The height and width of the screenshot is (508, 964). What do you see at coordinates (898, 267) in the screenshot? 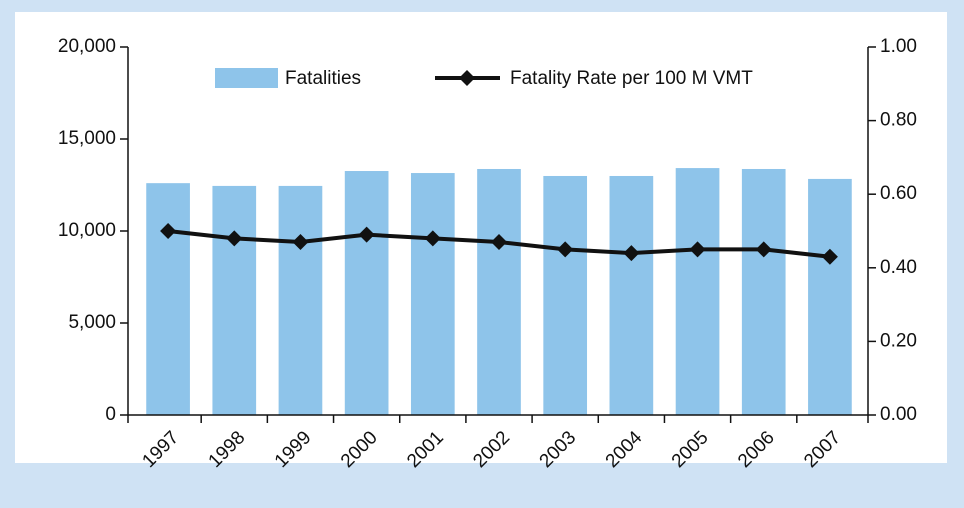
I see `y2-tick-label: 0.40` at bounding box center [898, 267].